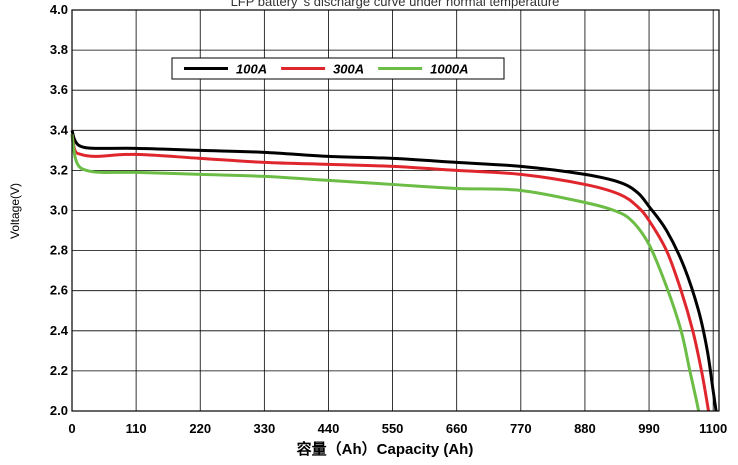 This screenshot has width=738, height=465. What do you see at coordinates (251, 69) in the screenshot?
I see `legend-label: 100A` at bounding box center [251, 69].